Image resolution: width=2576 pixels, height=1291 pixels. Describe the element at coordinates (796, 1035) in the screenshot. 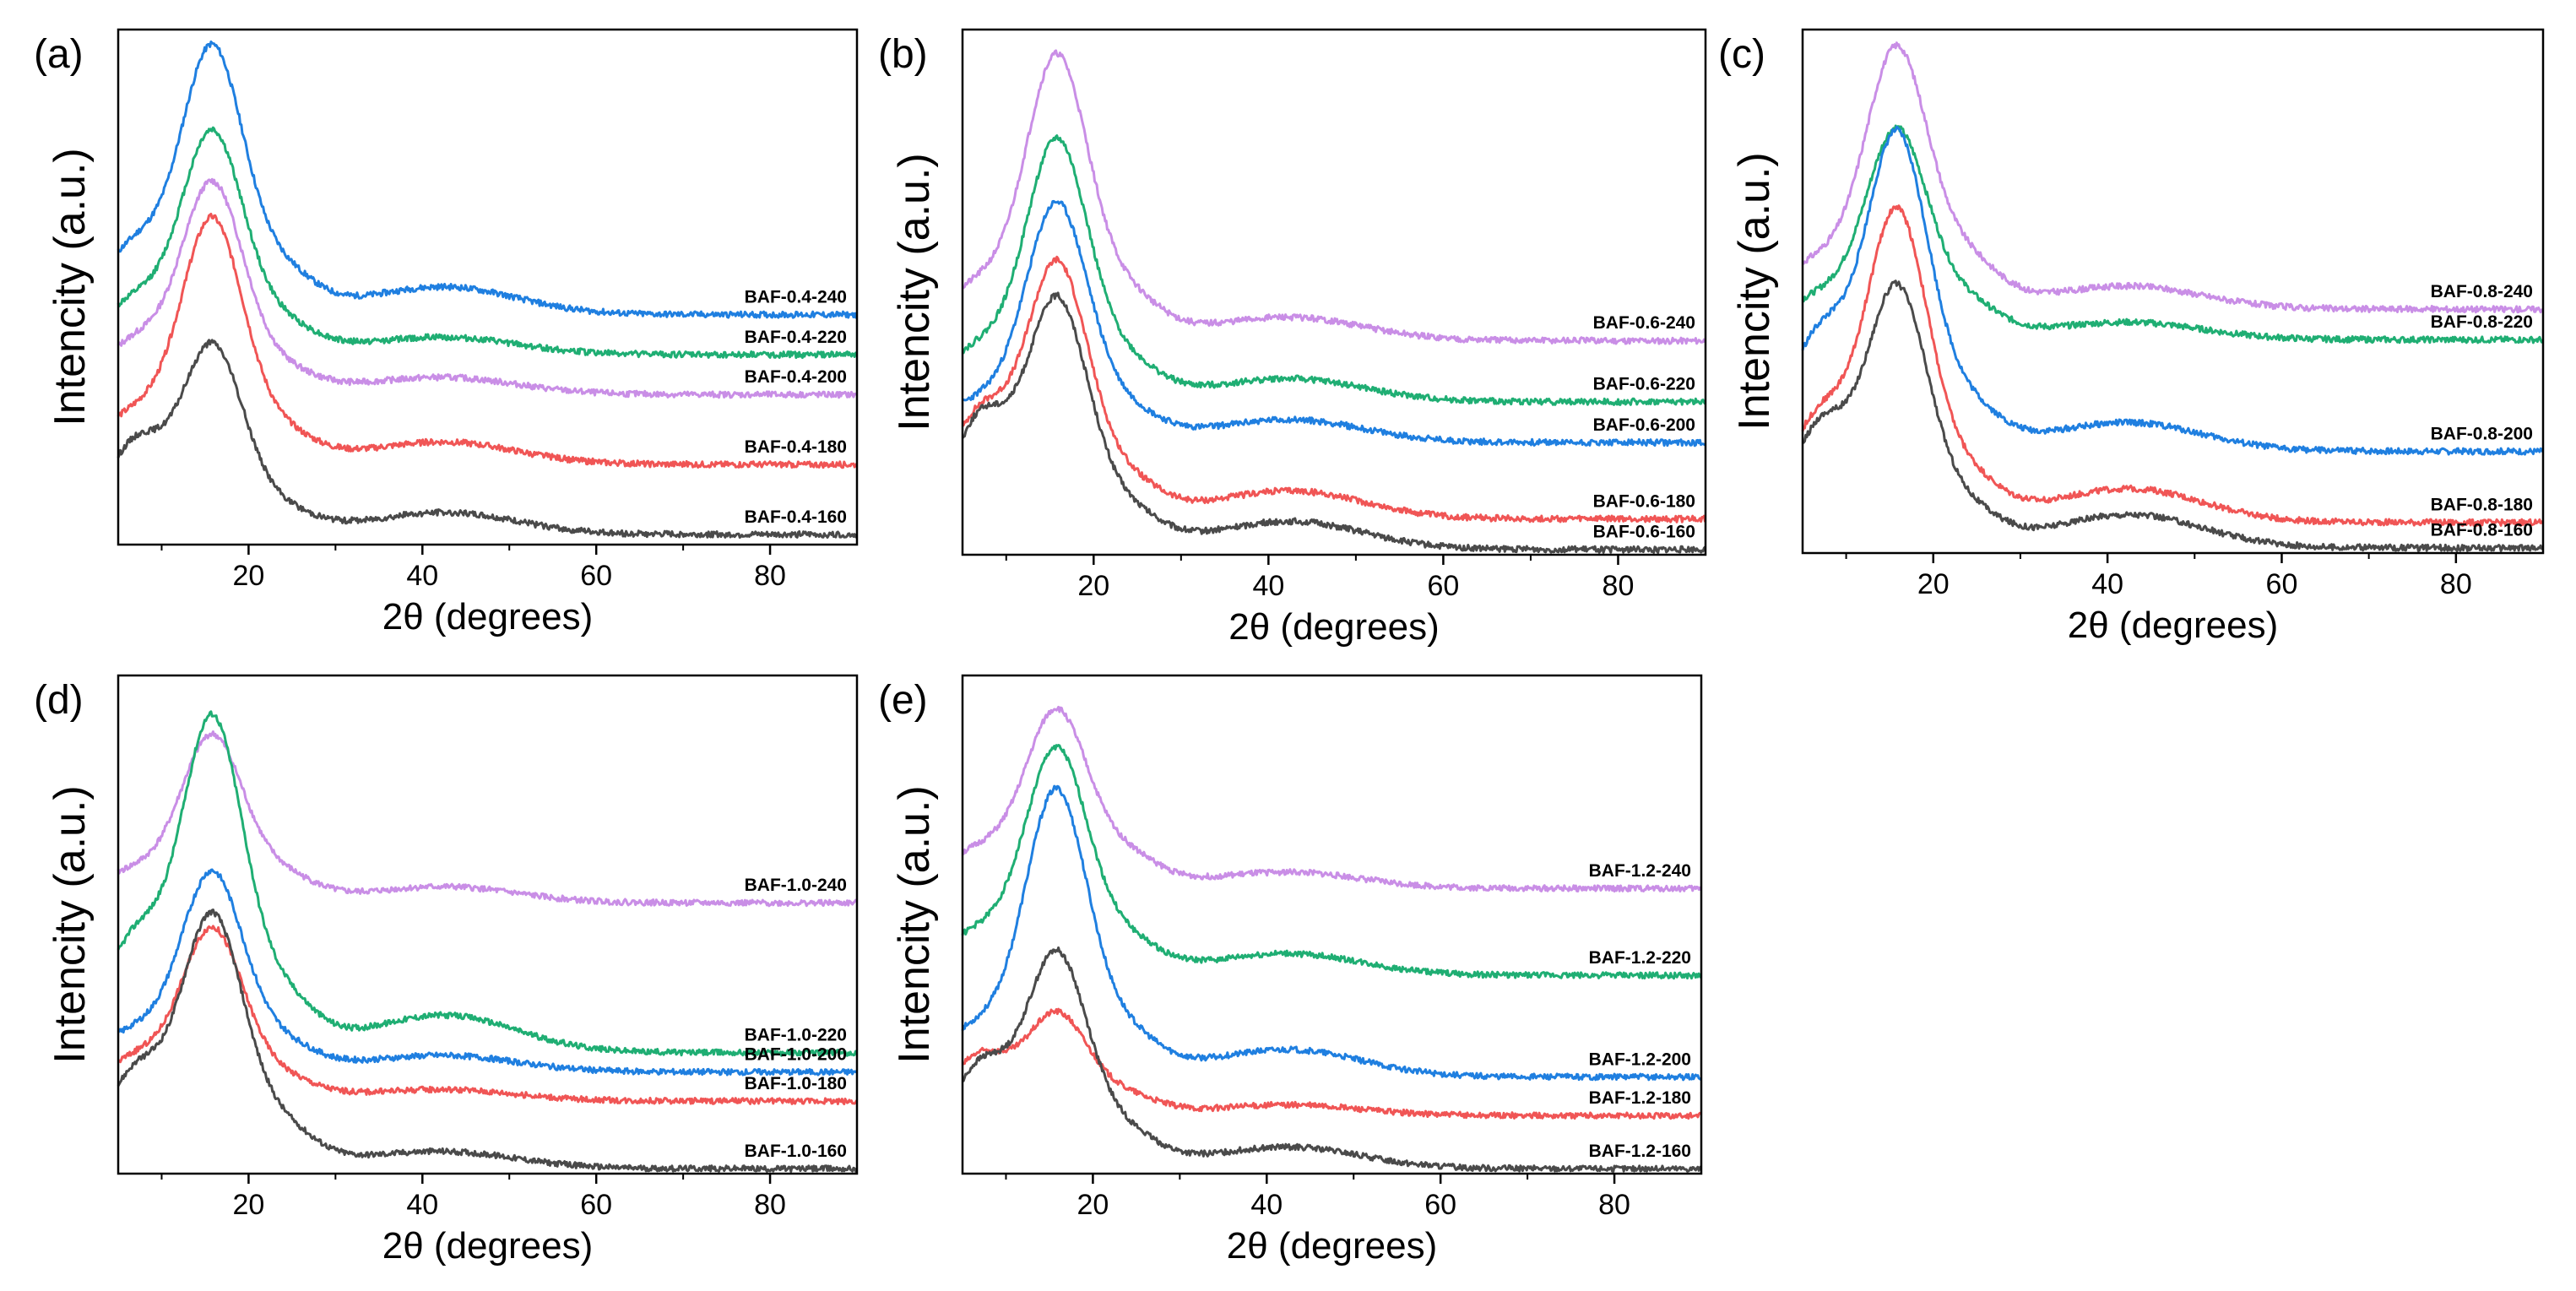

I see `series-label-1: BAF-1.0-220` at that location.